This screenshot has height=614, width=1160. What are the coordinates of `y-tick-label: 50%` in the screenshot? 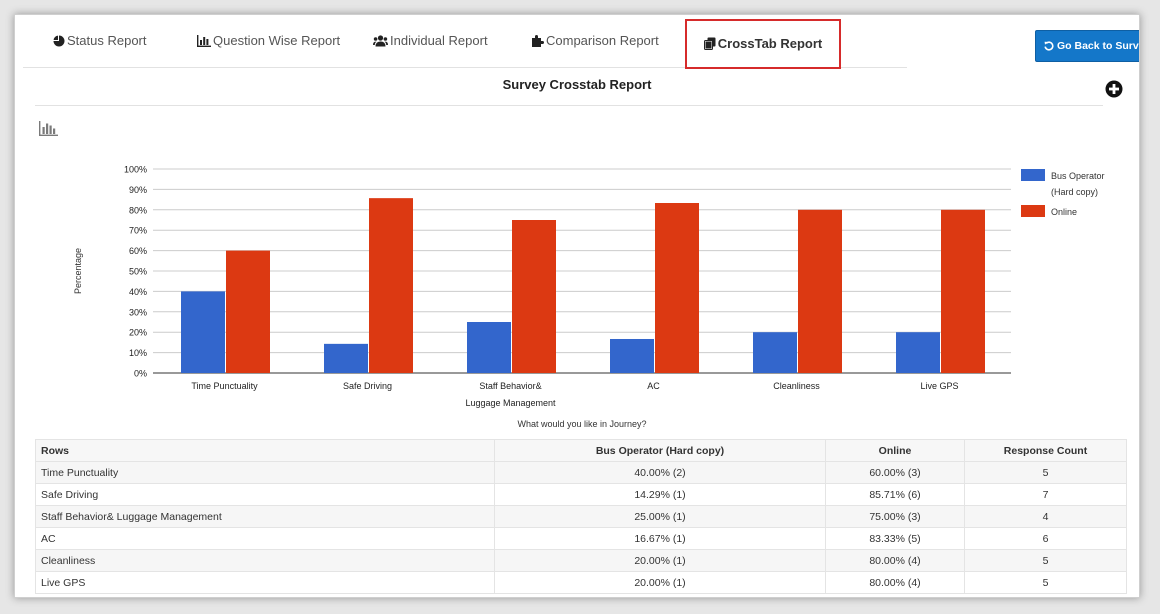 It's located at (138, 272).